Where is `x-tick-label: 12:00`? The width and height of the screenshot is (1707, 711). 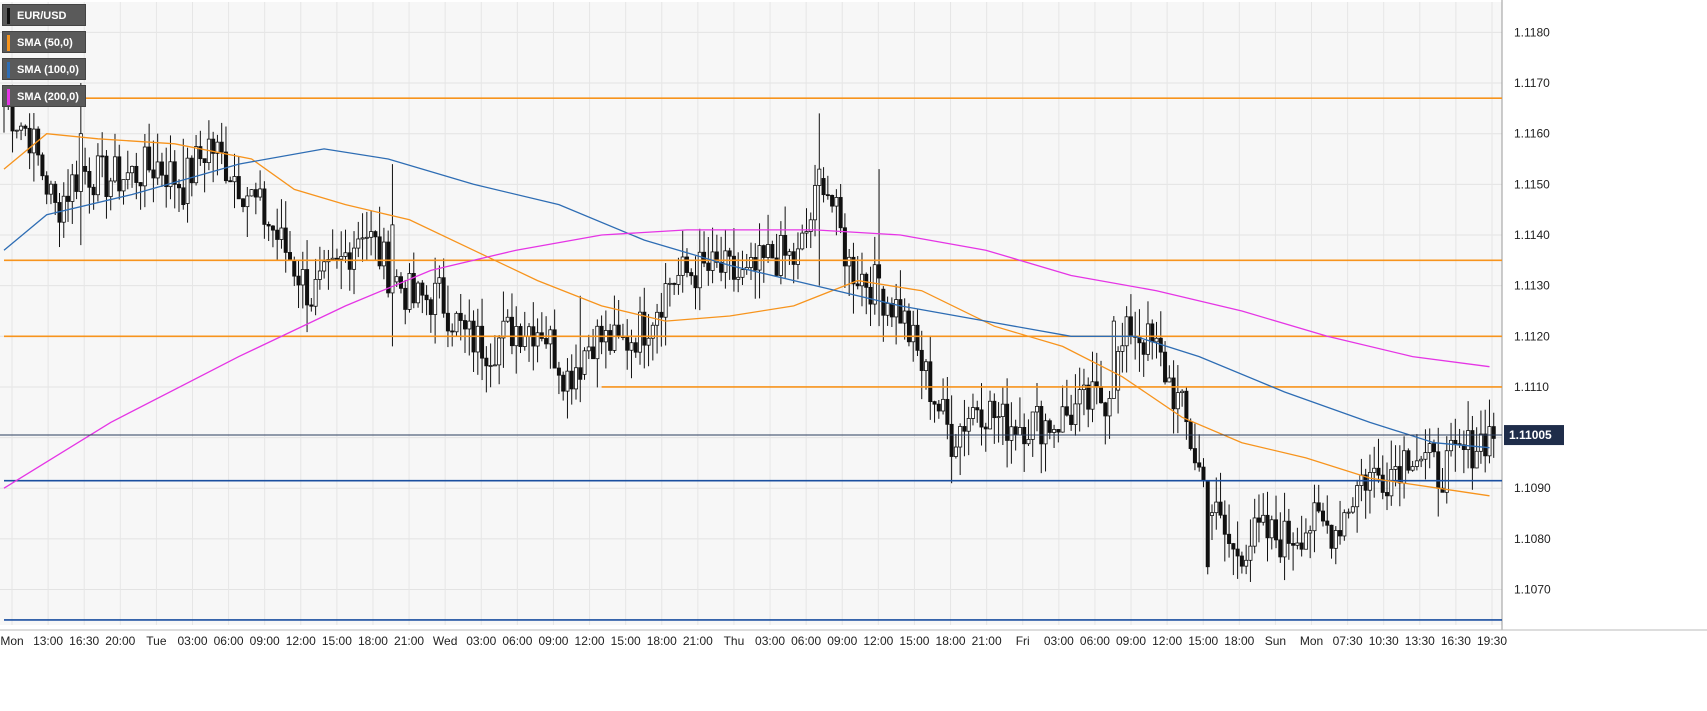
x-tick-label: 12:00 is located at coordinates (301, 641).